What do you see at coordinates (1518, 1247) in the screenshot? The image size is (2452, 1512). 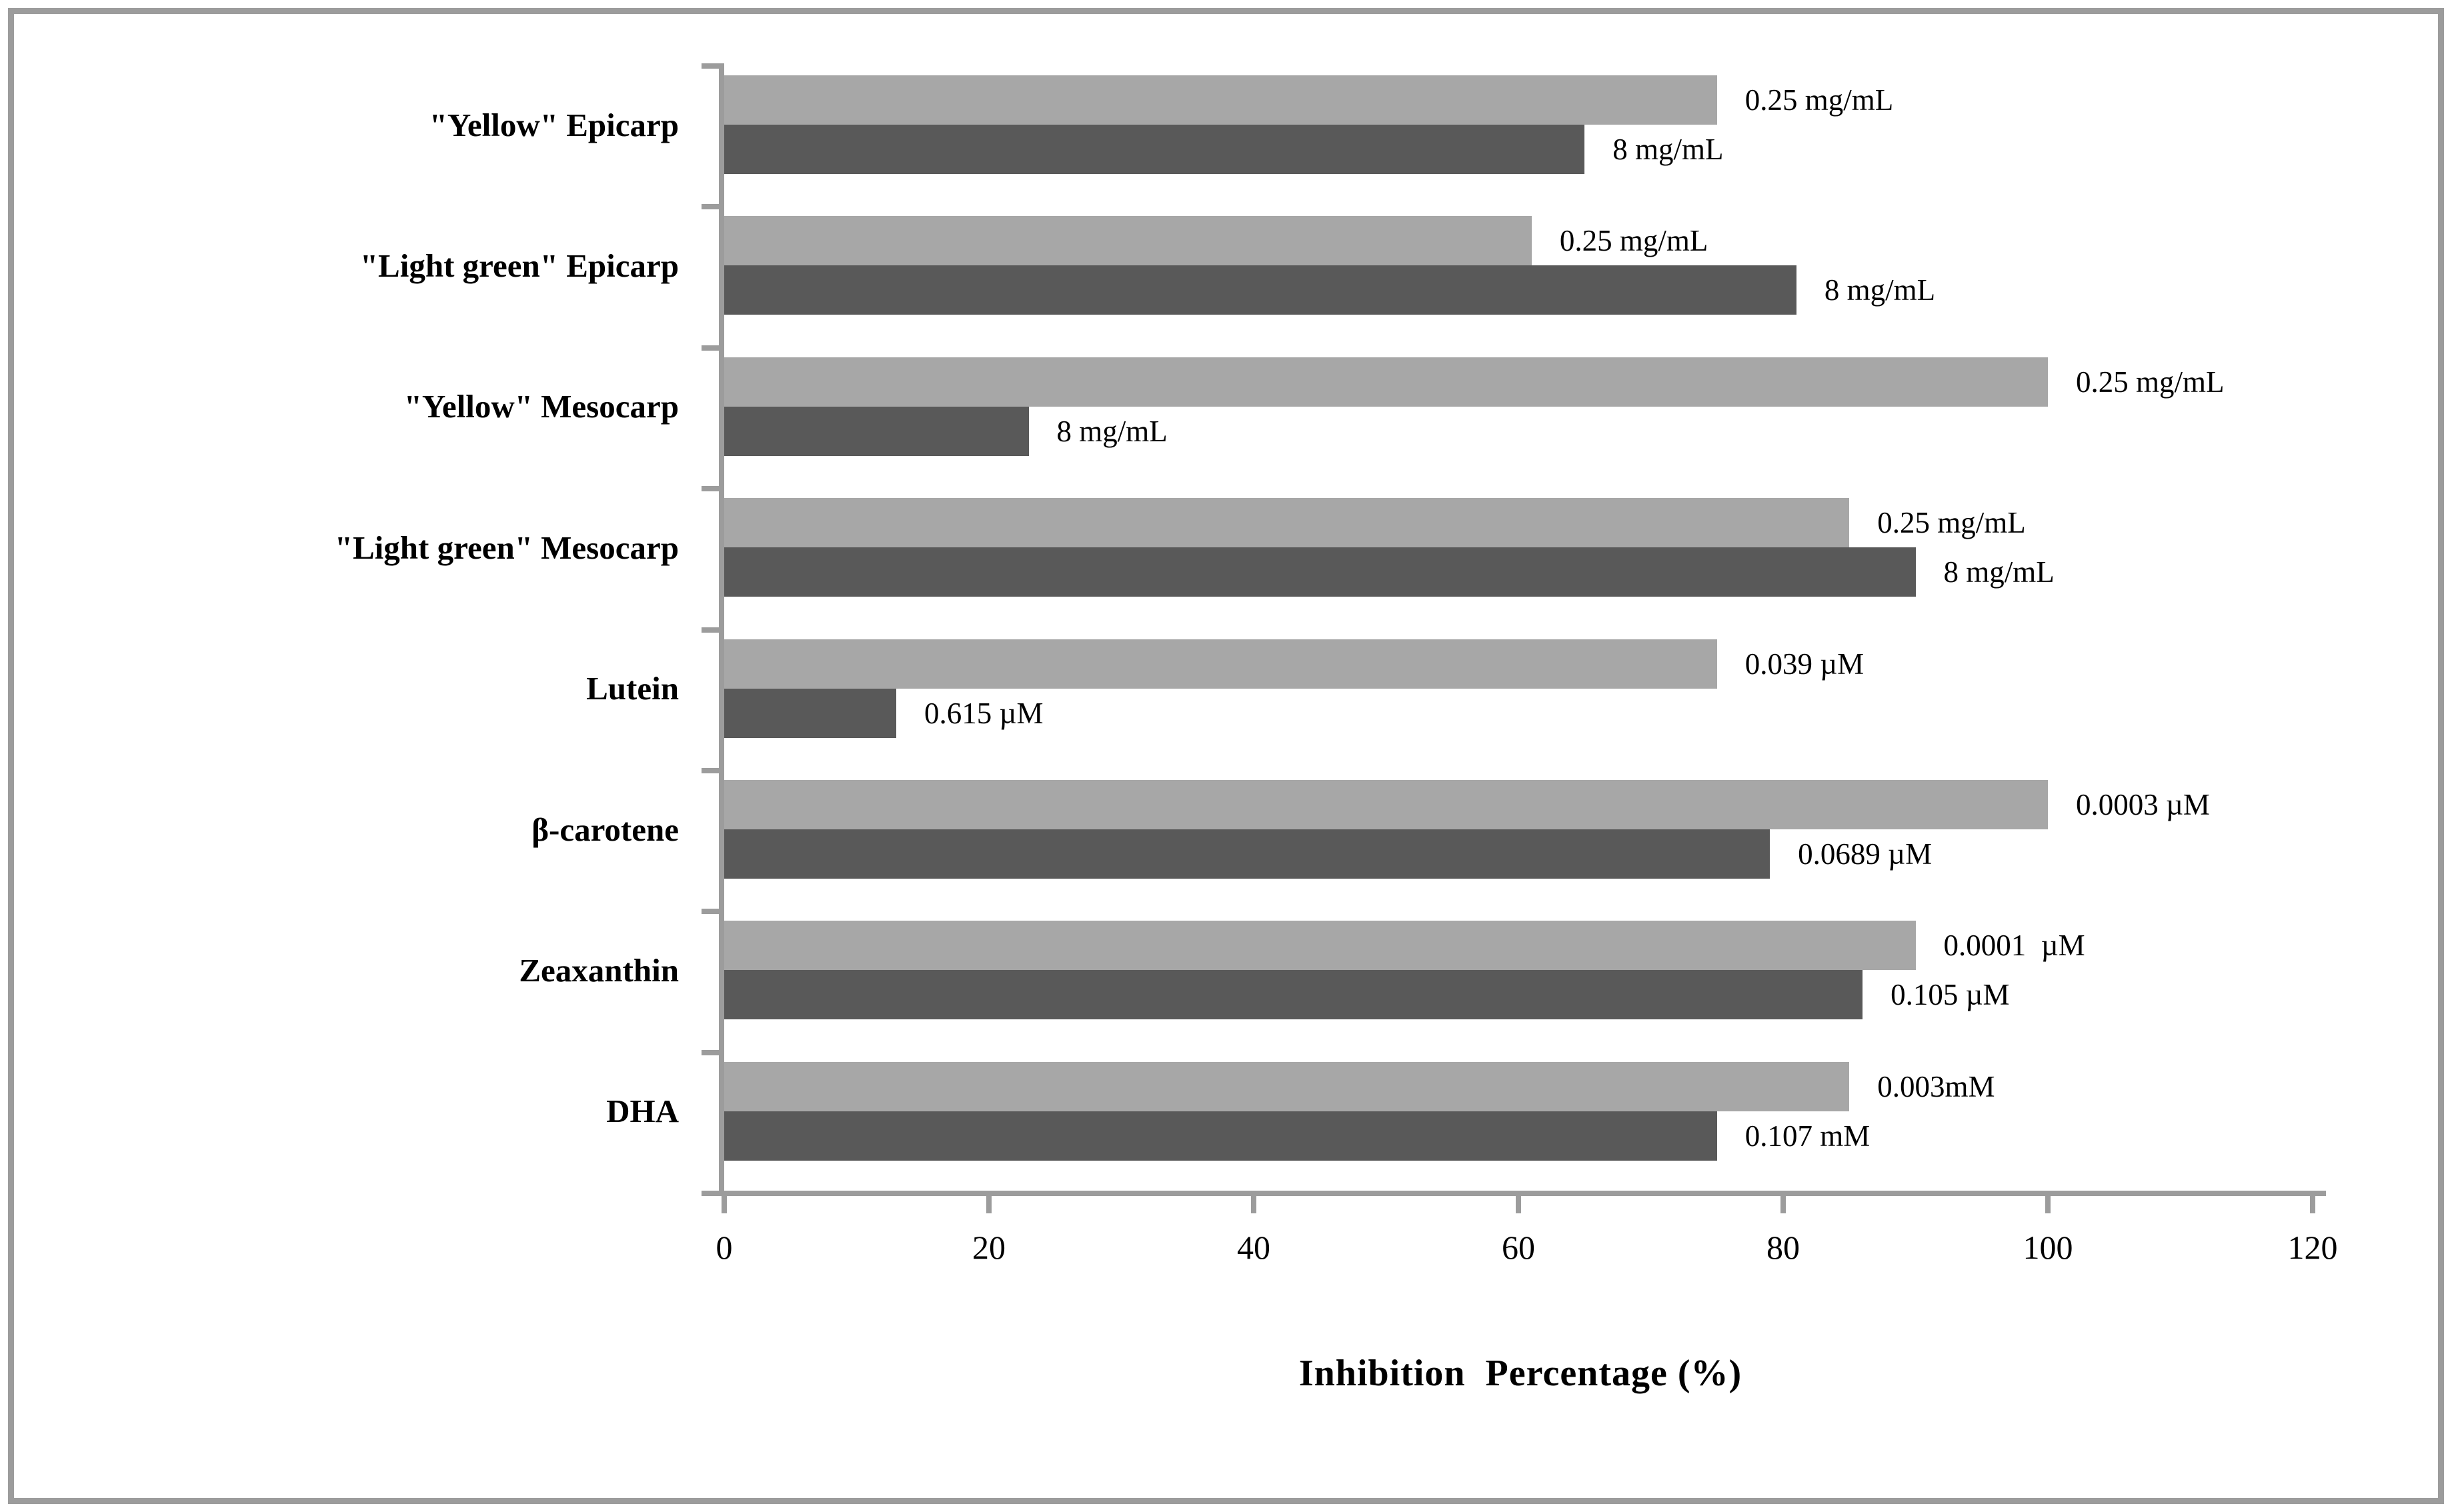 I see `x-tick-label: 60` at bounding box center [1518, 1247].